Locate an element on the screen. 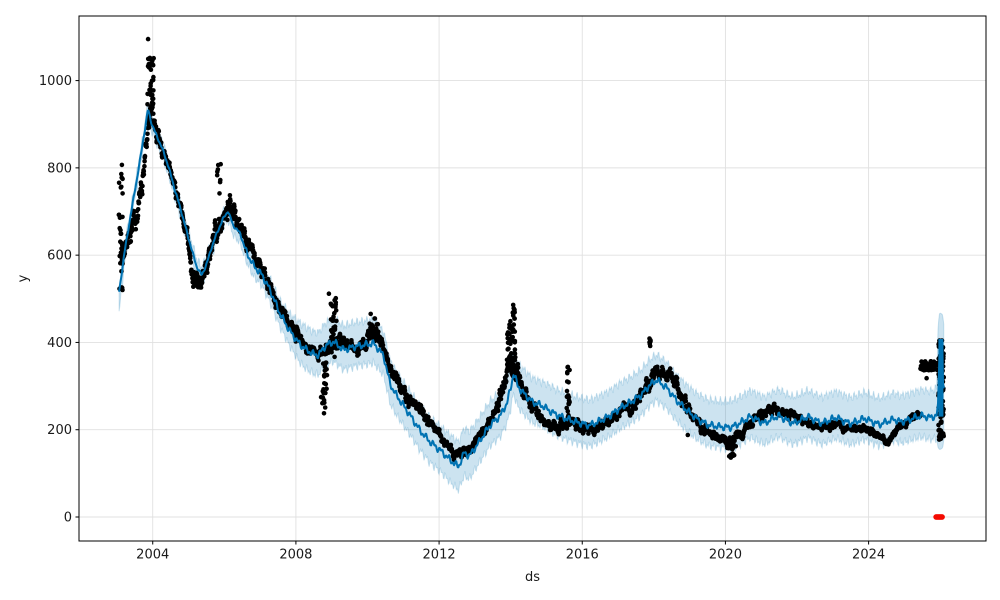 The height and width of the screenshot is (600, 1000). y-tick-label: 400 is located at coordinates (59, 343).